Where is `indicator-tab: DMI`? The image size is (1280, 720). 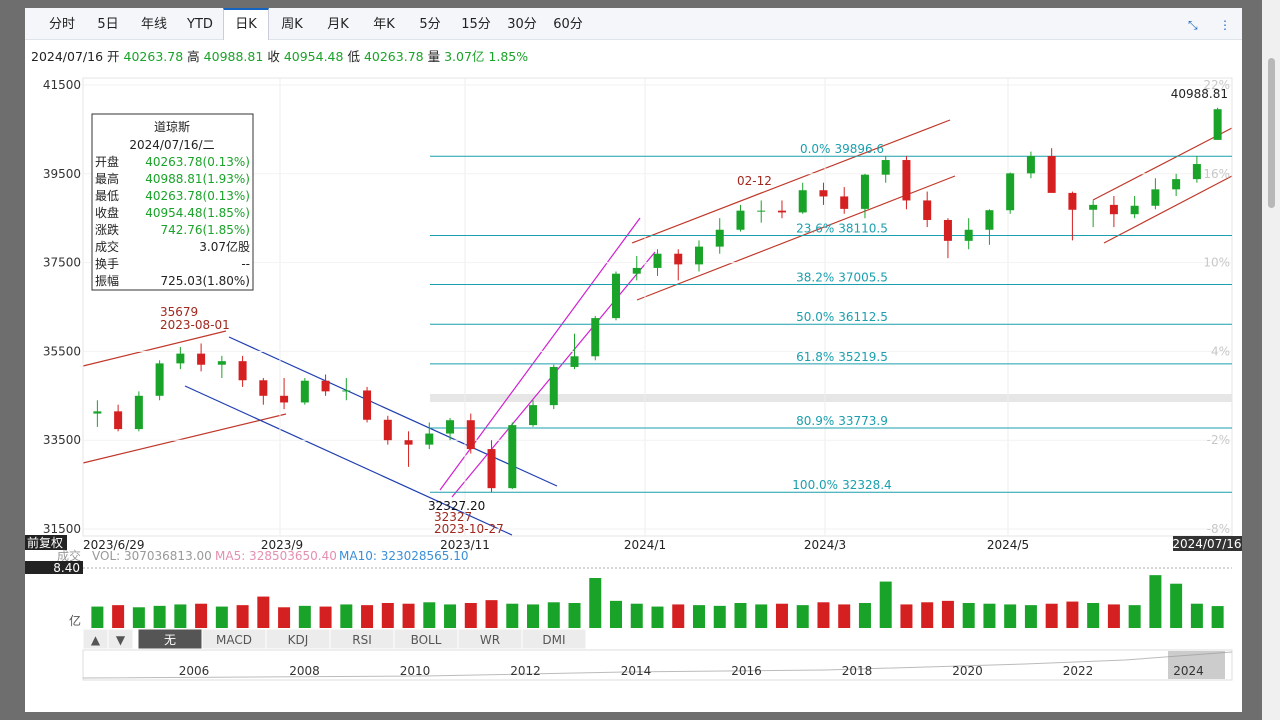 indicator-tab: DMI is located at coordinates (554, 639).